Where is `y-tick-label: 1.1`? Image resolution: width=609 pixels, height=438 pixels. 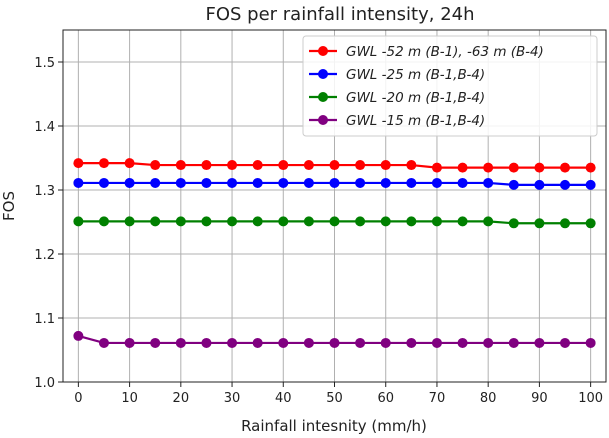
y-tick-label: 1.1 is located at coordinates (44, 319).